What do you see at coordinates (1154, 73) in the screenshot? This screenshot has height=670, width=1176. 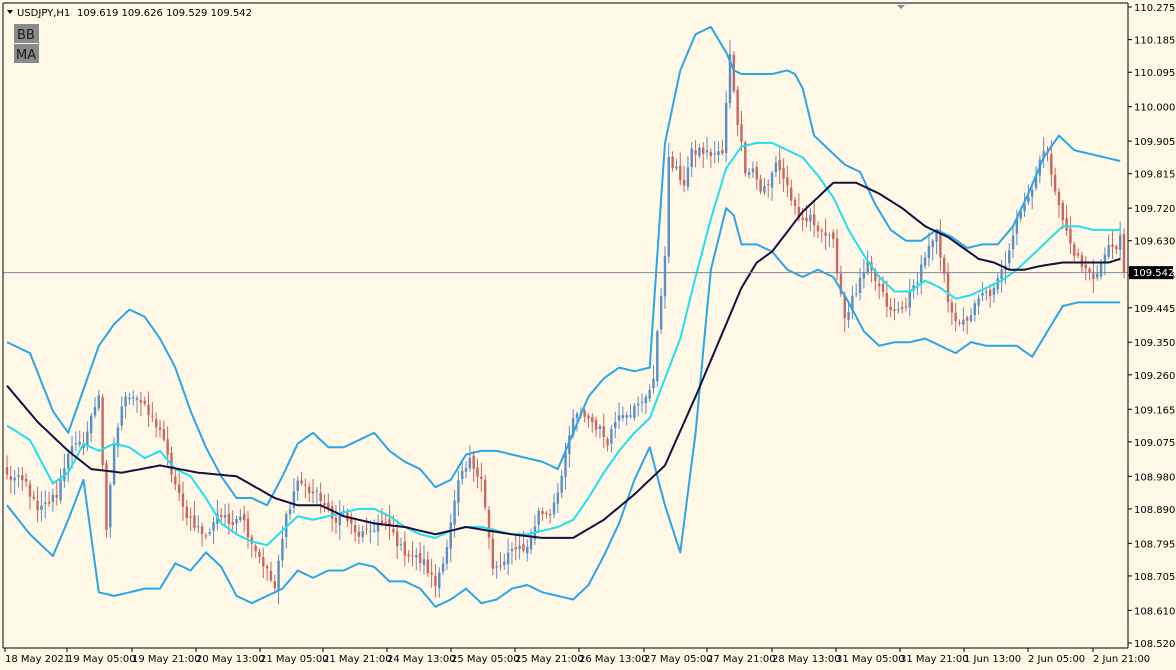 I see `price-tick-label: 110.095` at bounding box center [1154, 73].